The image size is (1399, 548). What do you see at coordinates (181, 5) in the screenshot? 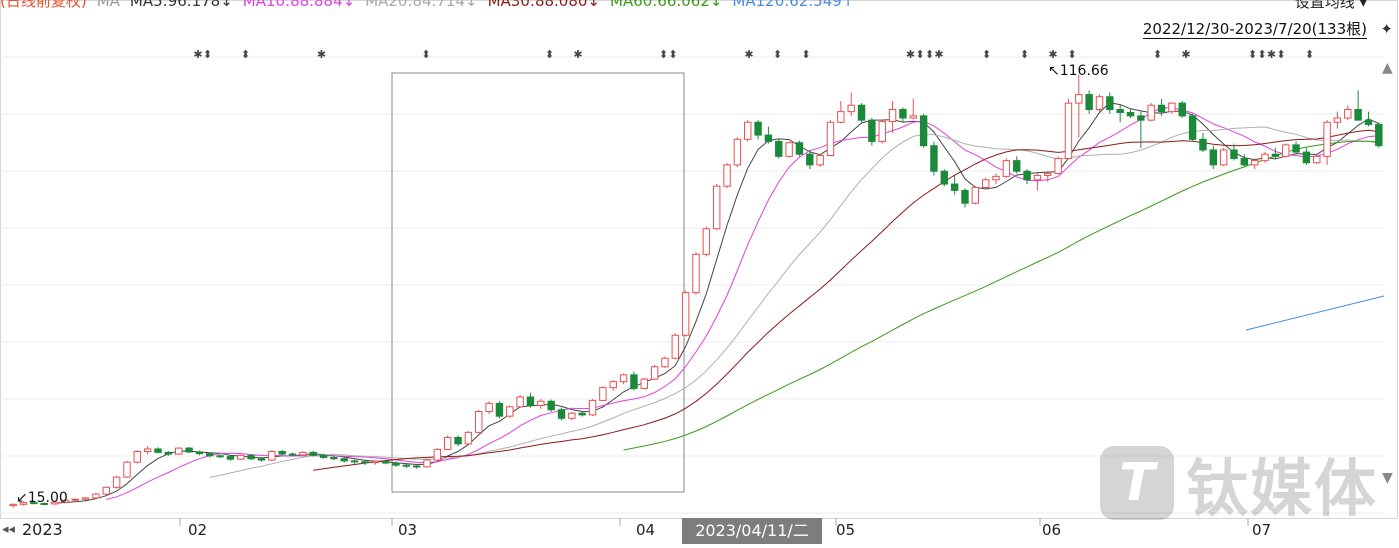
I see `ma-legend-item: MA5:96.178↓` at bounding box center [181, 5].